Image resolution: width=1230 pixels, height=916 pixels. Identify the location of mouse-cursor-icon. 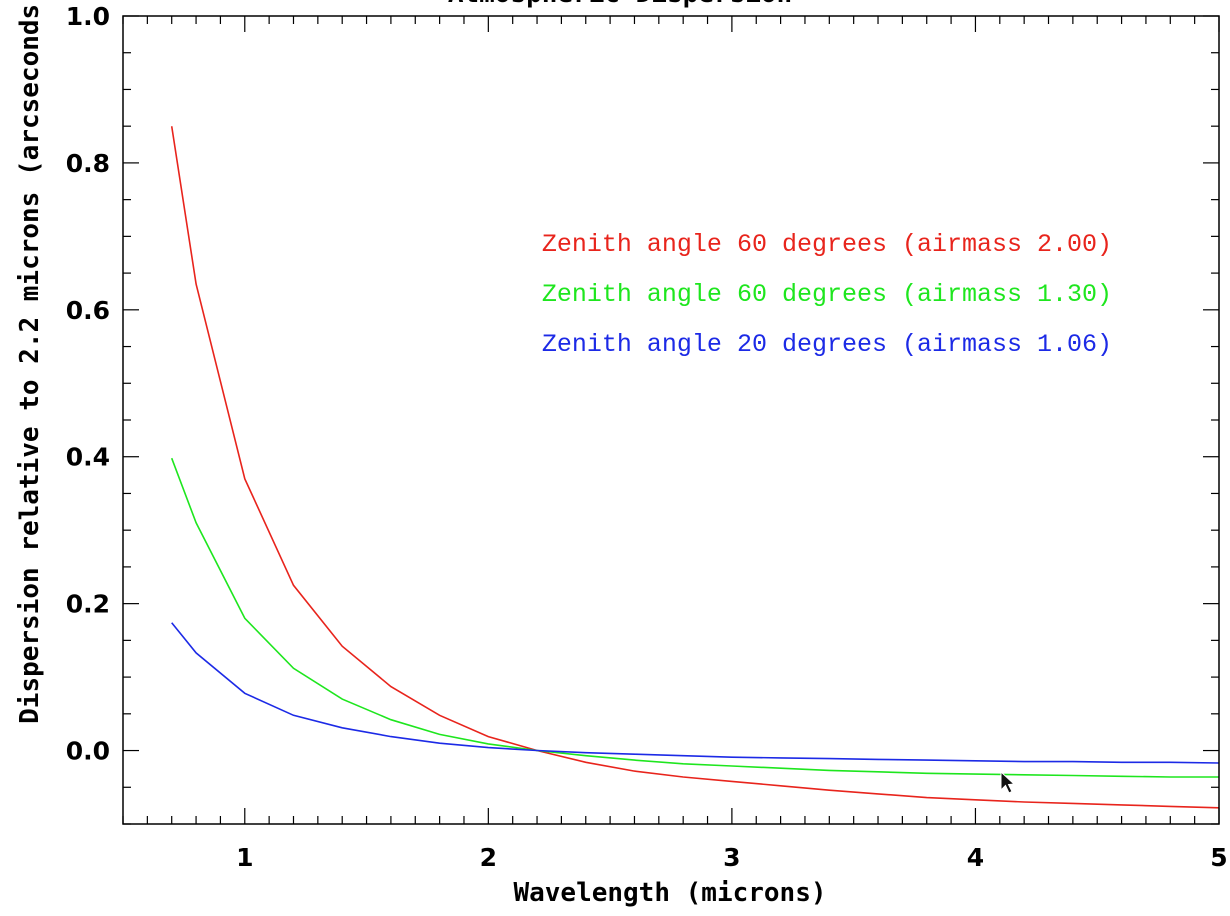
(1008, 782).